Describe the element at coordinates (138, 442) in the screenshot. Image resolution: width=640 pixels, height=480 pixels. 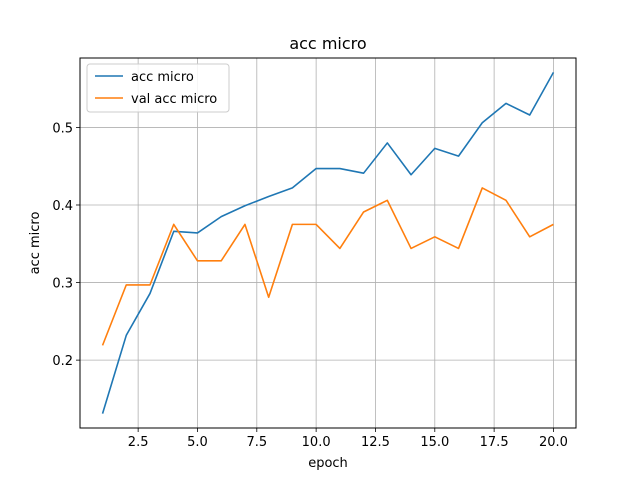
I see `x-tick-label: 2.5` at that location.